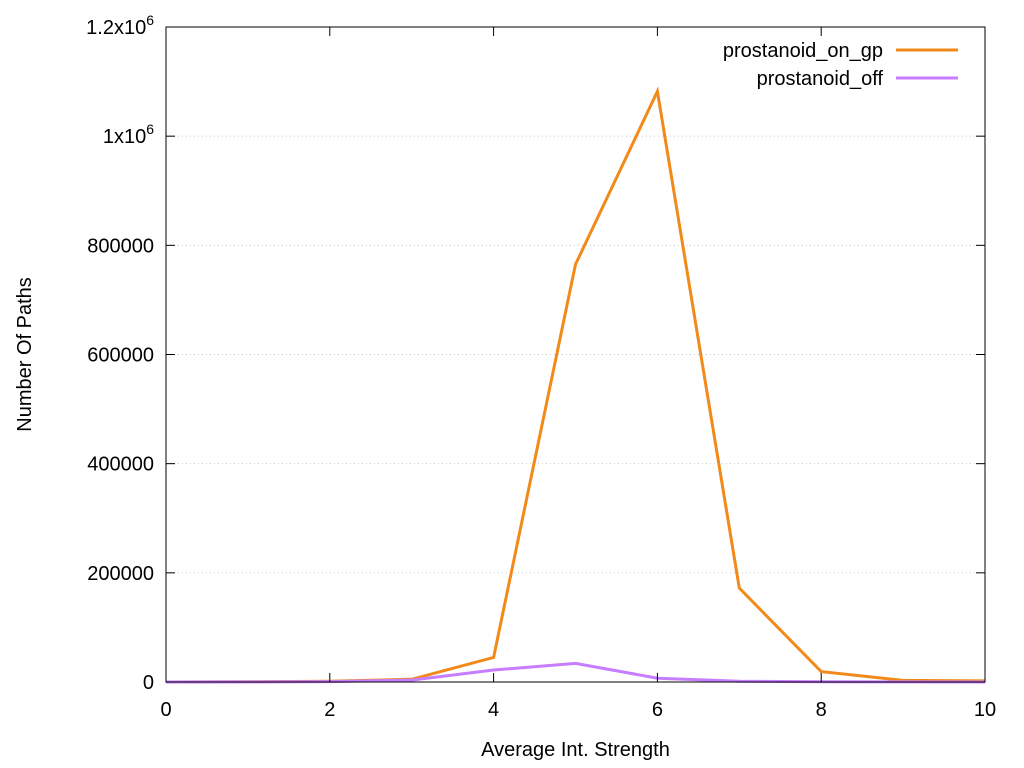 Image resolution: width=1024 pixels, height=768 pixels. Describe the element at coordinates (821, 710) in the screenshot. I see `x-tick-label: 8` at that location.